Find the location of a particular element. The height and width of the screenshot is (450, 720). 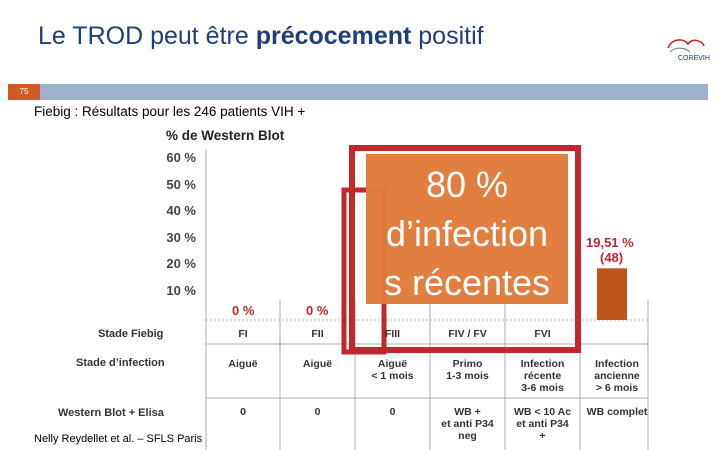

header-strip is located at coordinates (358, 92).